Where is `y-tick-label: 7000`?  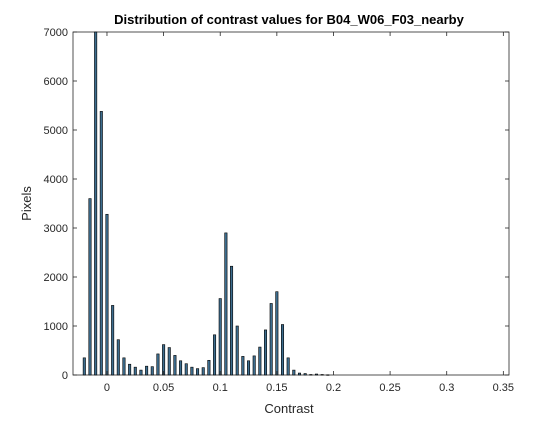
y-tick-label: 7000 is located at coordinates (56, 33).